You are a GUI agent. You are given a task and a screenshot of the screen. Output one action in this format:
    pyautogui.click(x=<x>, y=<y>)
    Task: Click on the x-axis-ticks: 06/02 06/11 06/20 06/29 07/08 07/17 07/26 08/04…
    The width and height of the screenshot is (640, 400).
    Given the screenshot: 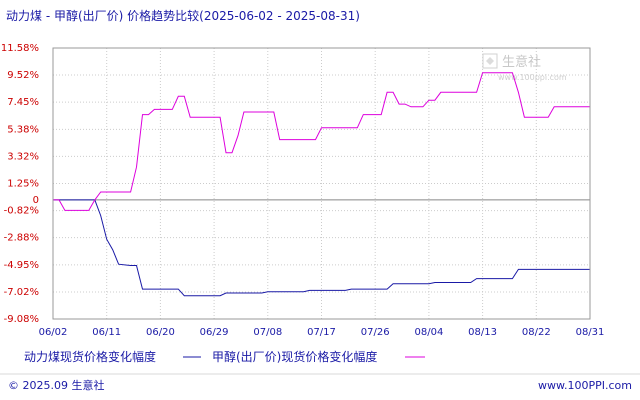 What is the action you would take?
    pyautogui.click(x=322, y=332)
    